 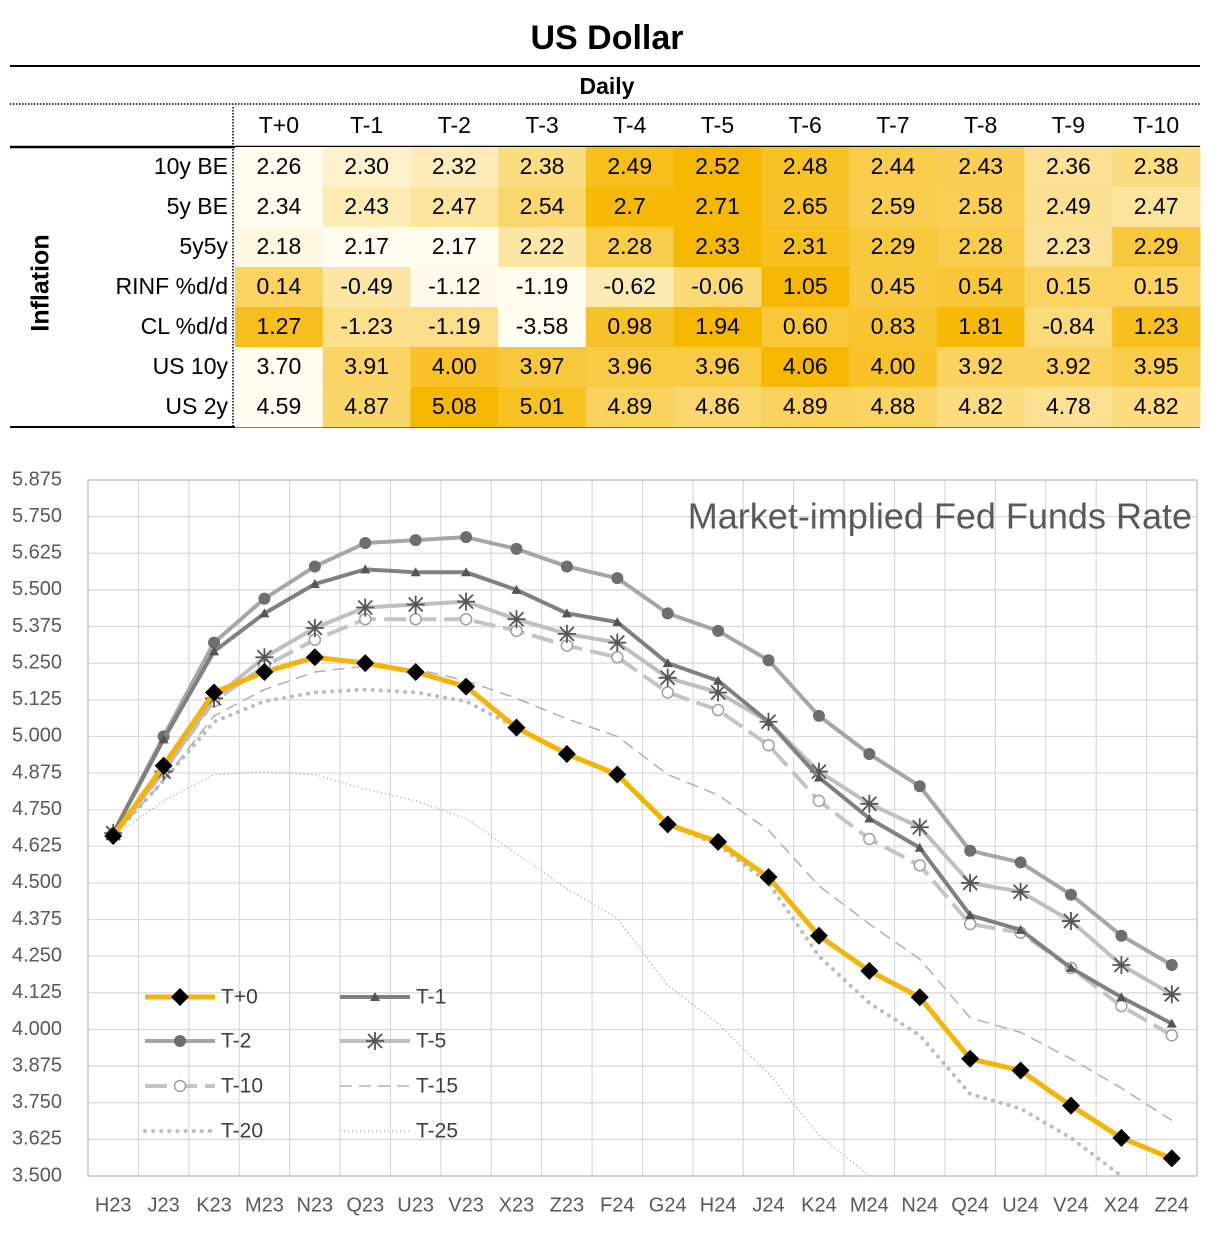 I want to click on x-tick-label: M23, so click(x=264, y=1205).